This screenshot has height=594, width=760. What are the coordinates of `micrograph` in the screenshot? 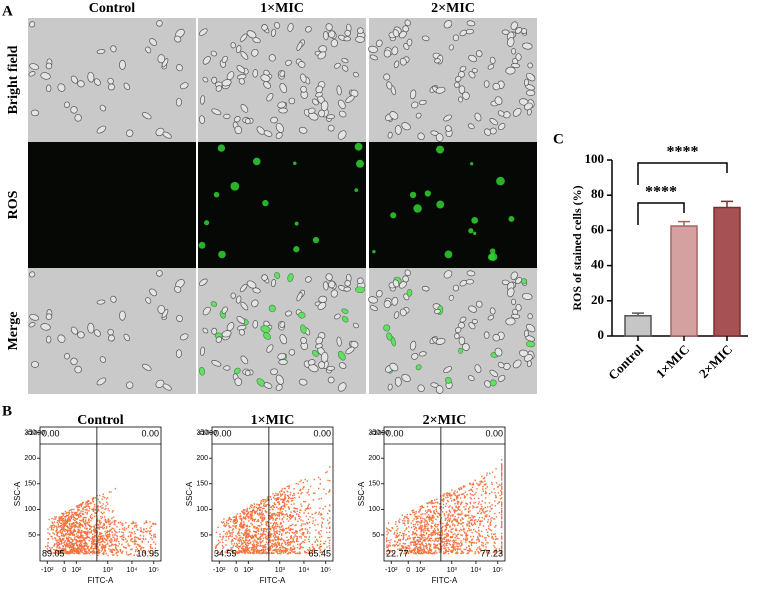 It's located at (453, 205).